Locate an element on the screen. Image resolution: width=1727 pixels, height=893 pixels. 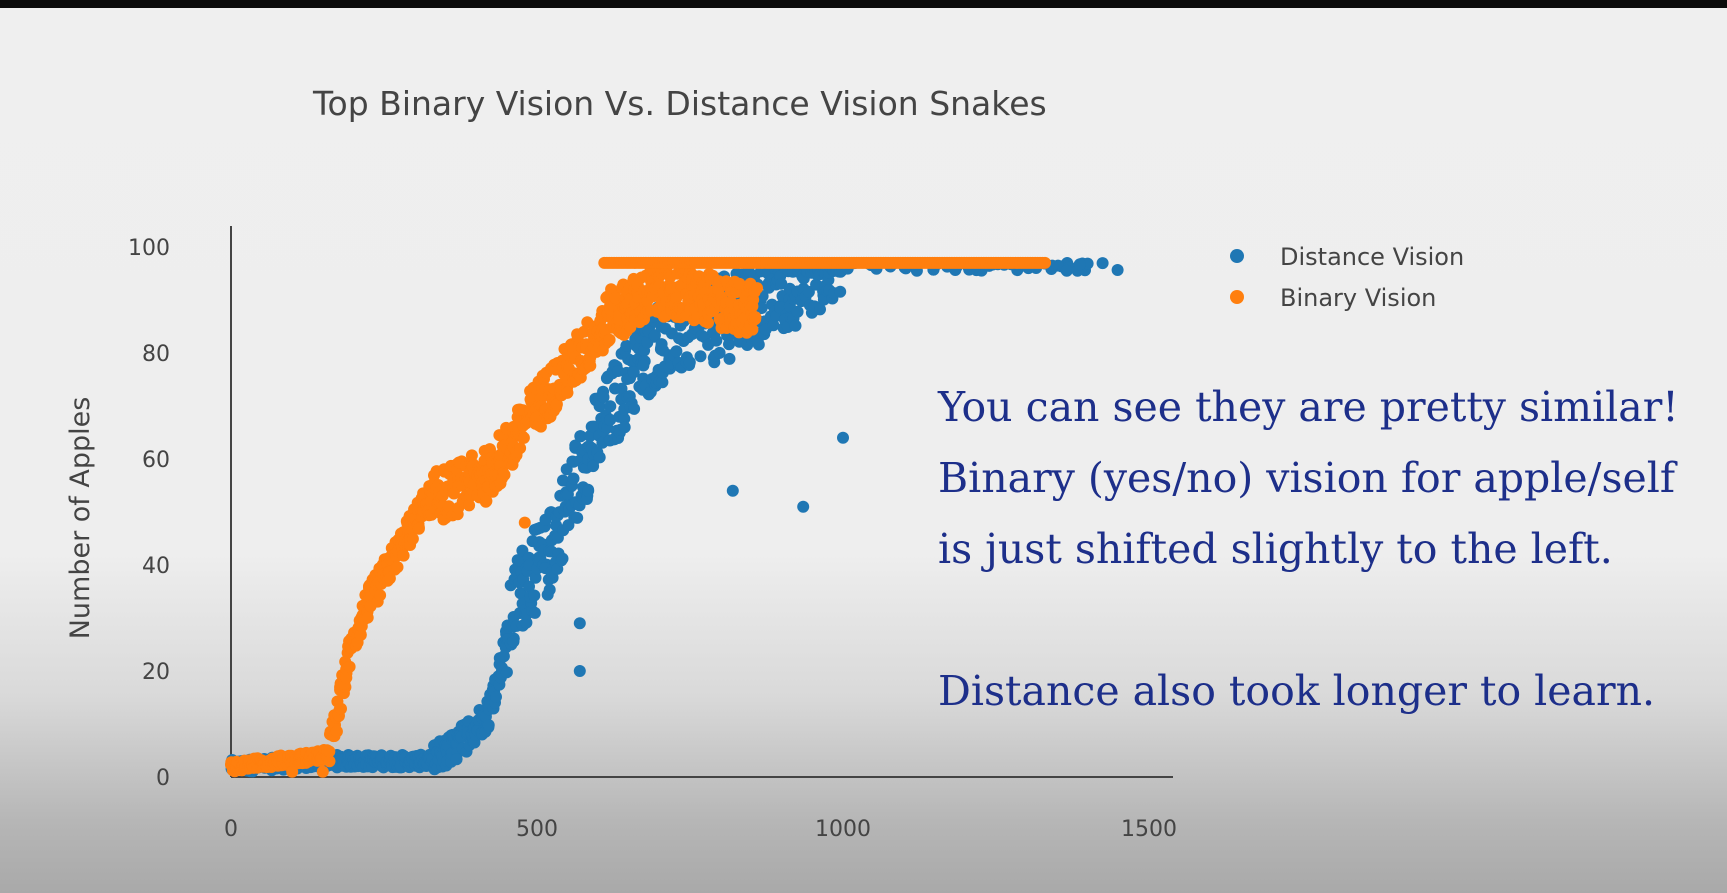
annotation-line-4: Distance also took longer to learn. is located at coordinates (1297, 691).